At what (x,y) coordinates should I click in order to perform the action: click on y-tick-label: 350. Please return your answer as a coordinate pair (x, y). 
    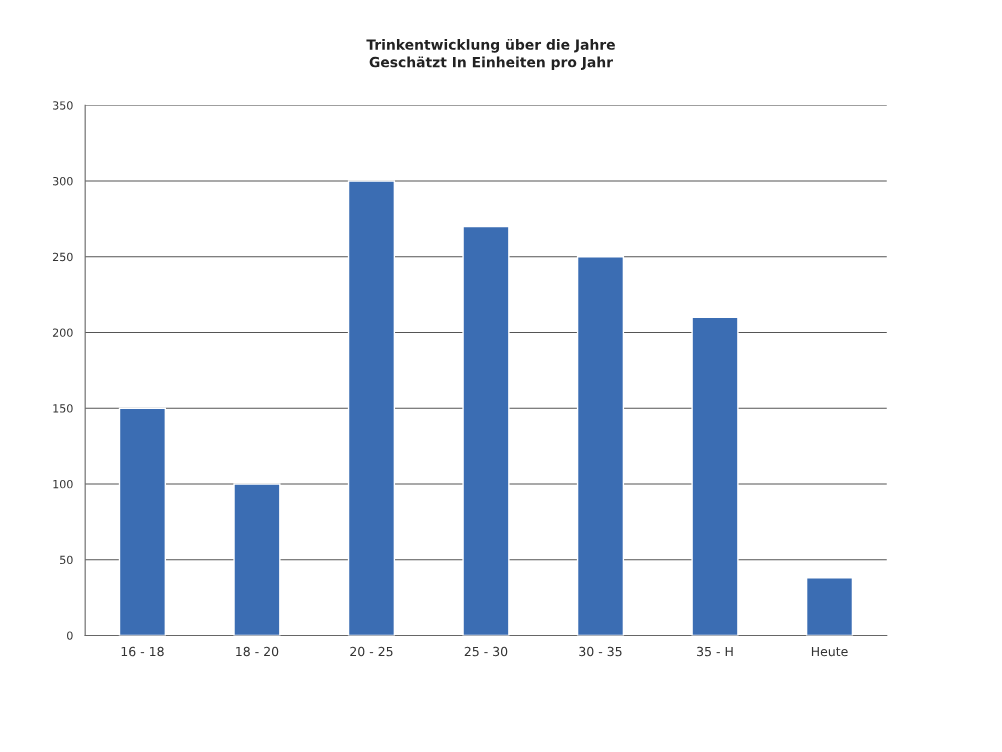
    Looking at the image, I should click on (63, 105).